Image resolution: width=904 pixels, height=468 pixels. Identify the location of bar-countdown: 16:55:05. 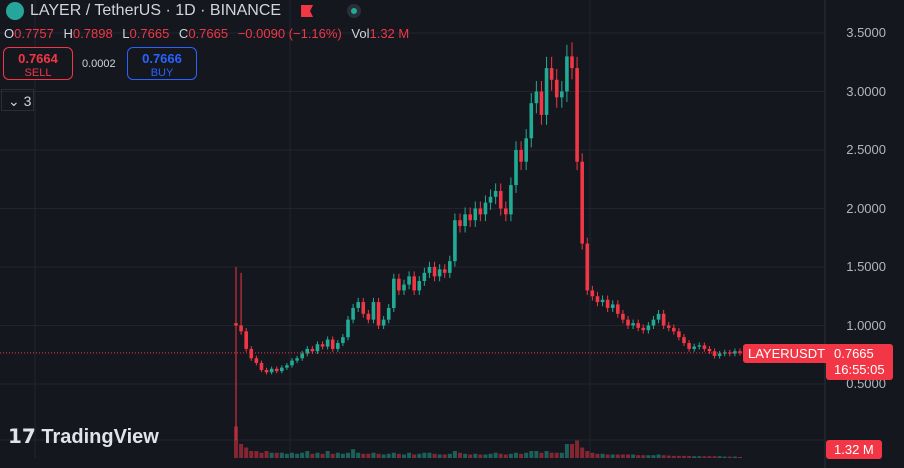
(859, 369).